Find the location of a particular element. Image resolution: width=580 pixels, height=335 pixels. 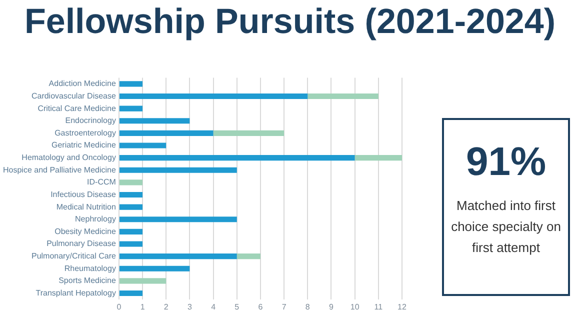

x-tick-label: 6 is located at coordinates (261, 307).